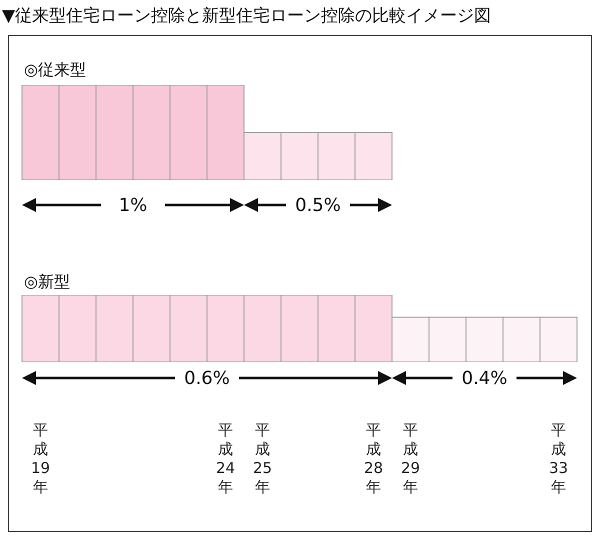 The height and width of the screenshot is (541, 600). What do you see at coordinates (410, 458) in the screenshot?
I see `x-tick-label: 平成29年` at bounding box center [410, 458].